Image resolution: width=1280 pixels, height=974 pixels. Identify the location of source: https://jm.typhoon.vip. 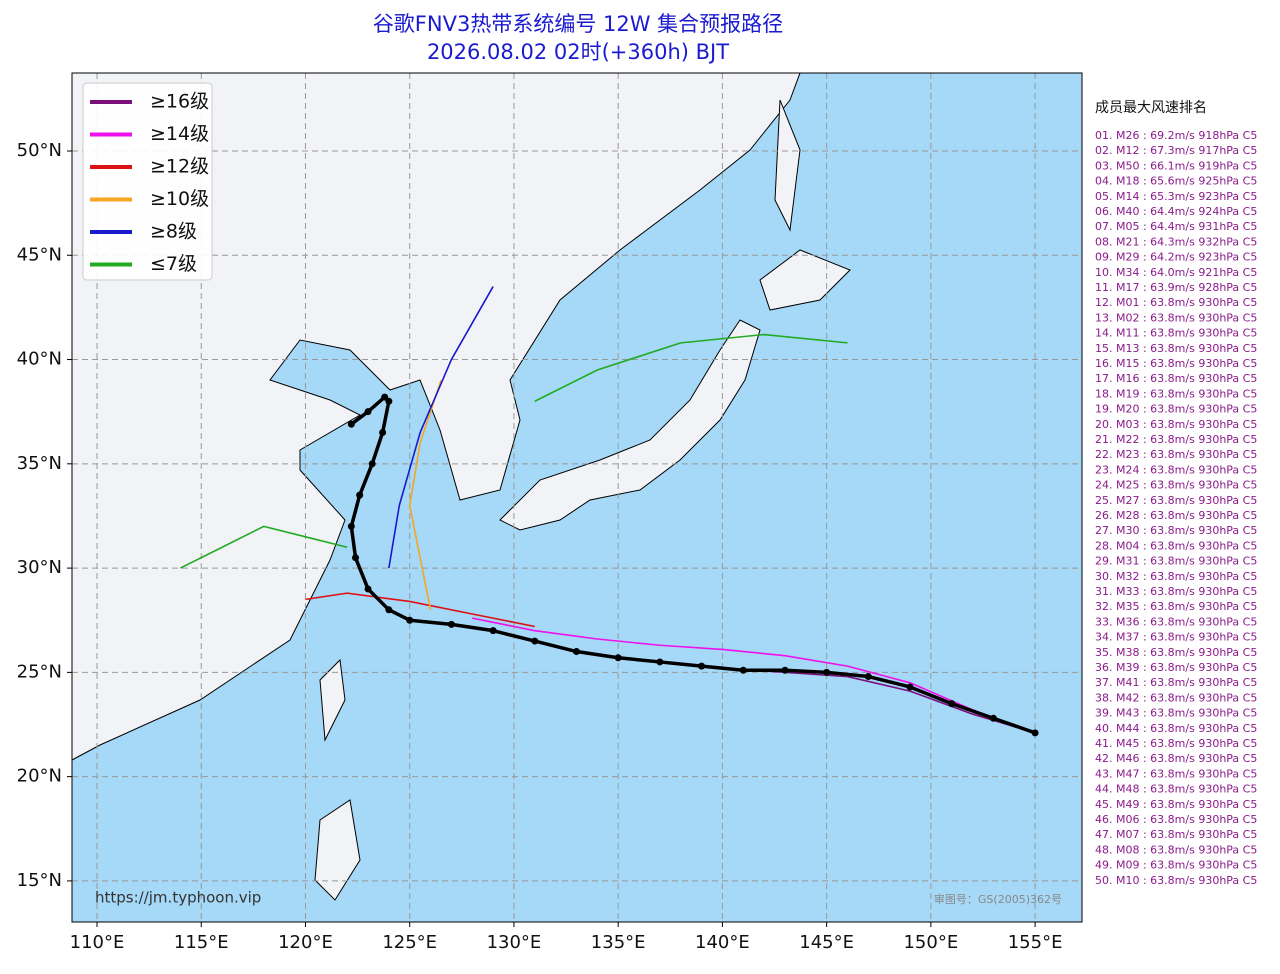
(178, 898).